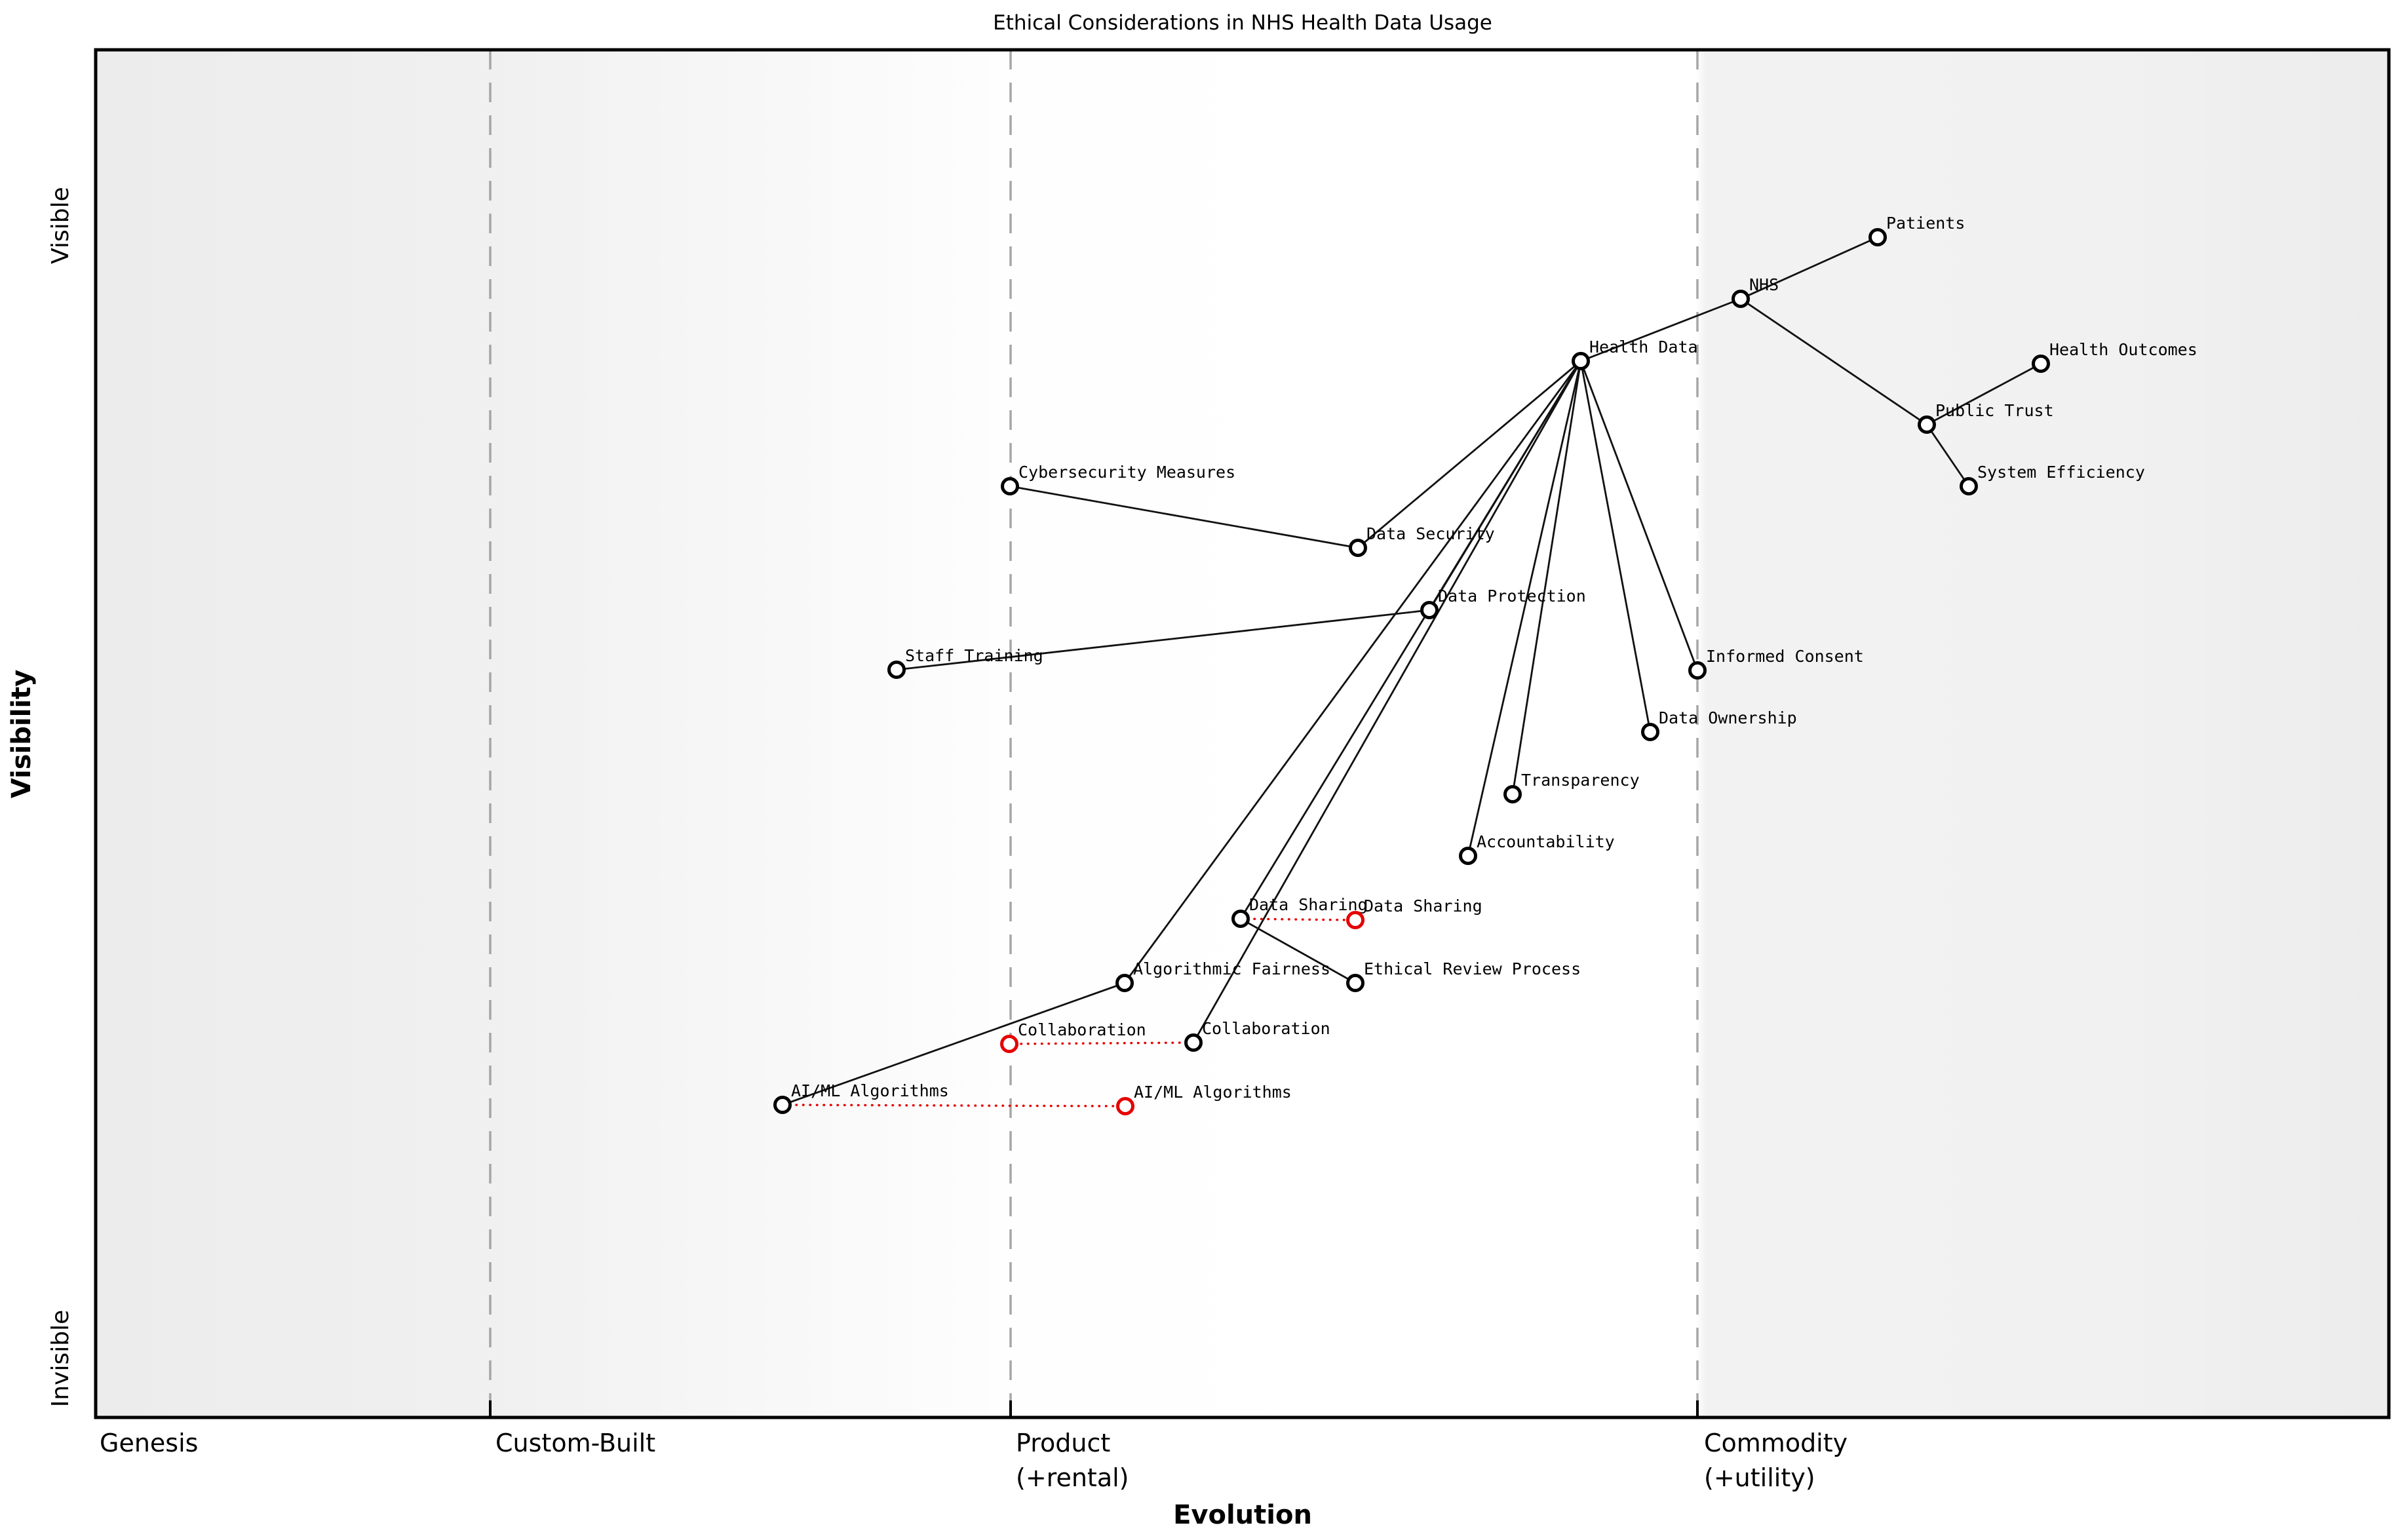 Image resolution: width=2400 pixels, height=1540 pixels. Describe the element at coordinates (1125, 1106) in the screenshot. I see `evolved-node-ai-ml-algorithms-evolved` at that location.